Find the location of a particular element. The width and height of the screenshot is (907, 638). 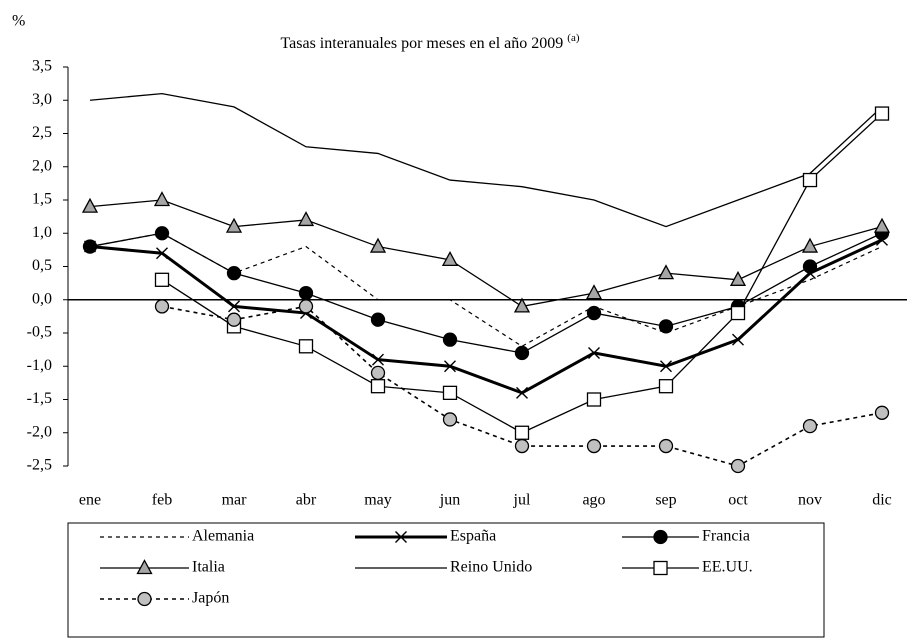

x-tick-label: nov is located at coordinates (810, 500).